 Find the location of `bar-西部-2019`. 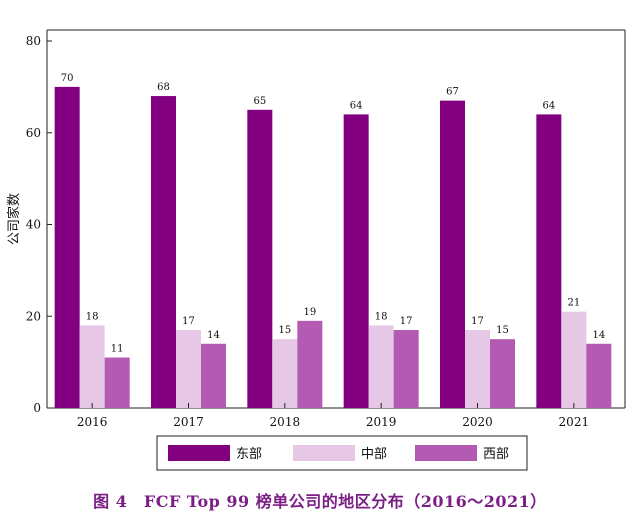

bar-西部-2019 is located at coordinates (406, 369).